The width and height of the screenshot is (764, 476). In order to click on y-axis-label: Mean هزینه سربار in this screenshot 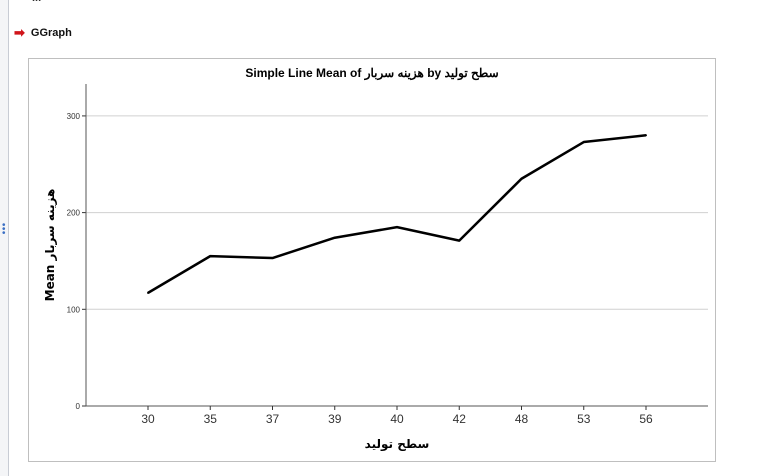, I will do `click(50, 245)`.